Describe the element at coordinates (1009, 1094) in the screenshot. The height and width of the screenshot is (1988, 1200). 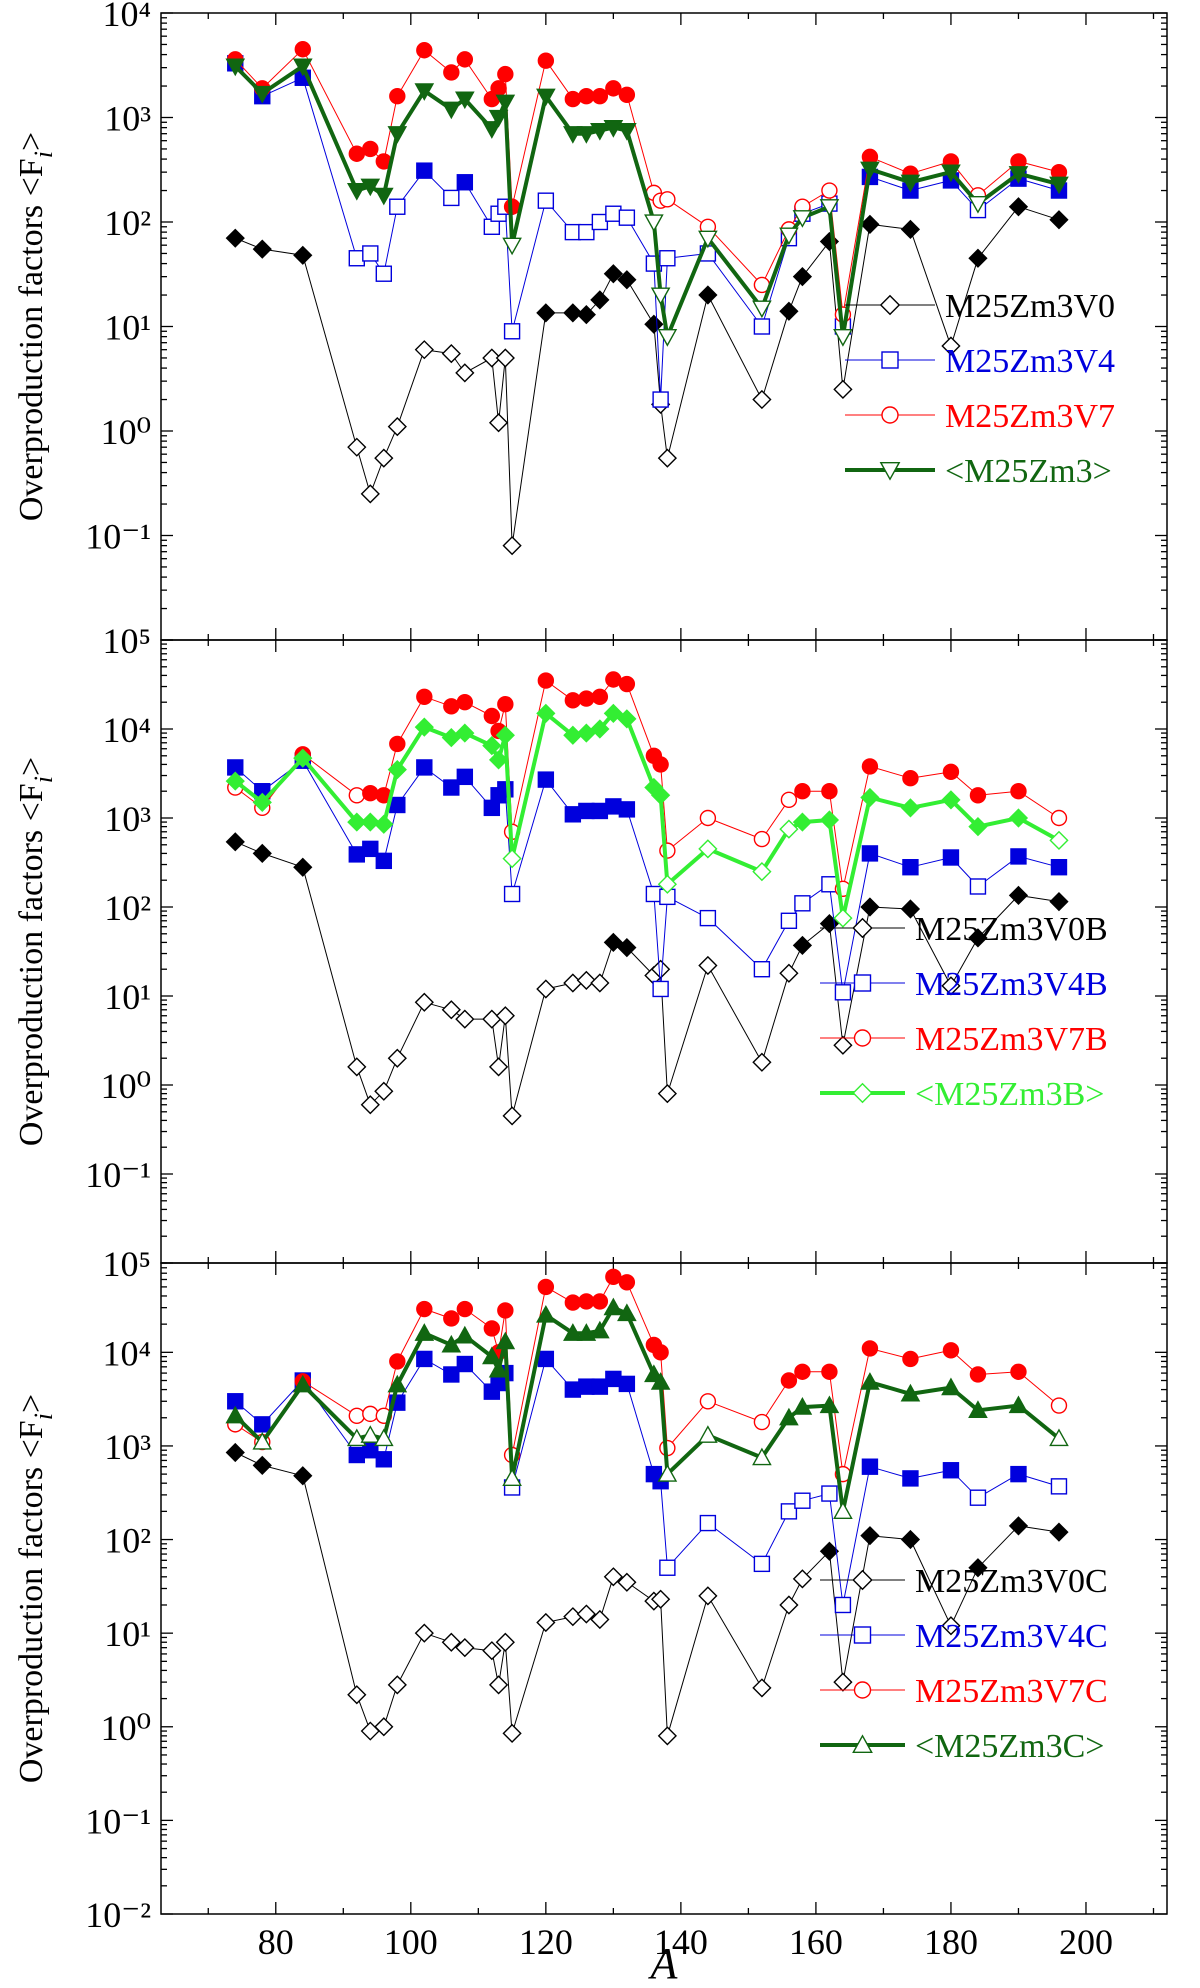
I see `legend-label: <M25Zm3B>` at that location.